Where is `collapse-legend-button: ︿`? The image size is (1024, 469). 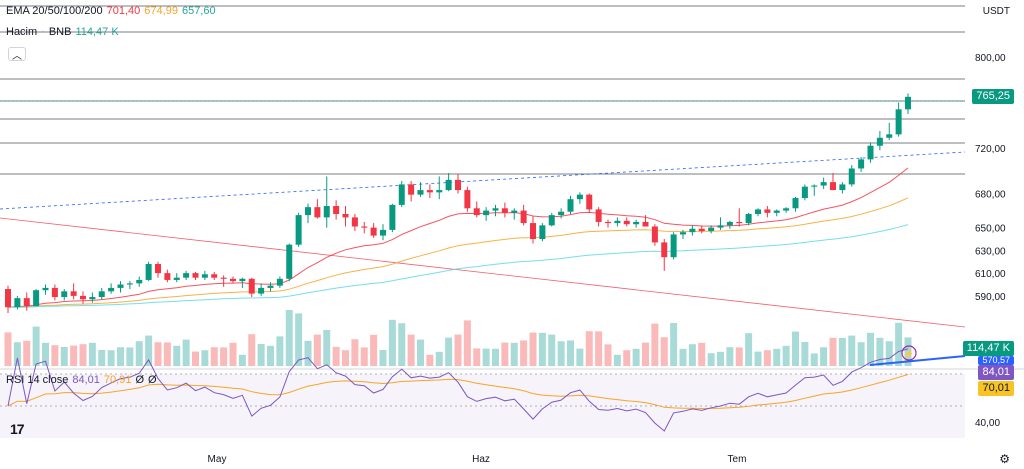
collapse-legend-button: ︿ is located at coordinates (17, 54).